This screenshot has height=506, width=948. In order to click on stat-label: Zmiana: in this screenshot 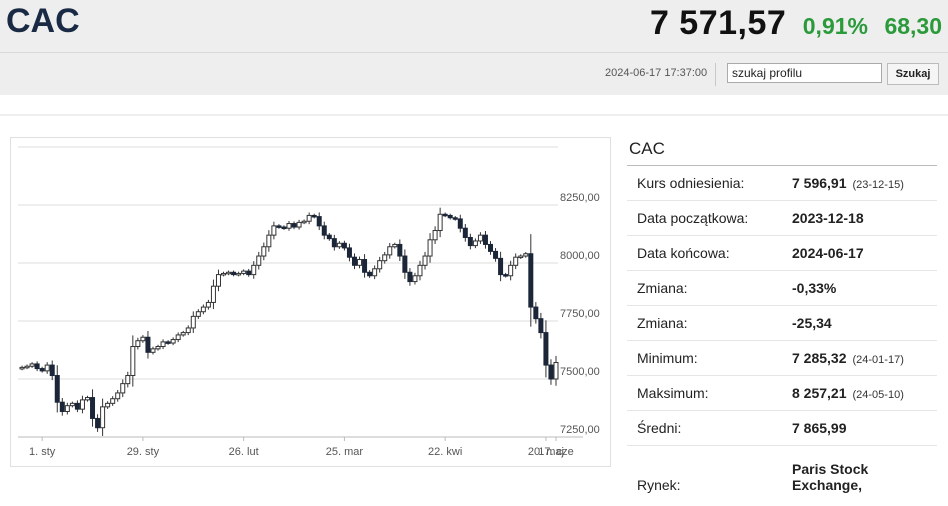, I will do `click(662, 323)`.